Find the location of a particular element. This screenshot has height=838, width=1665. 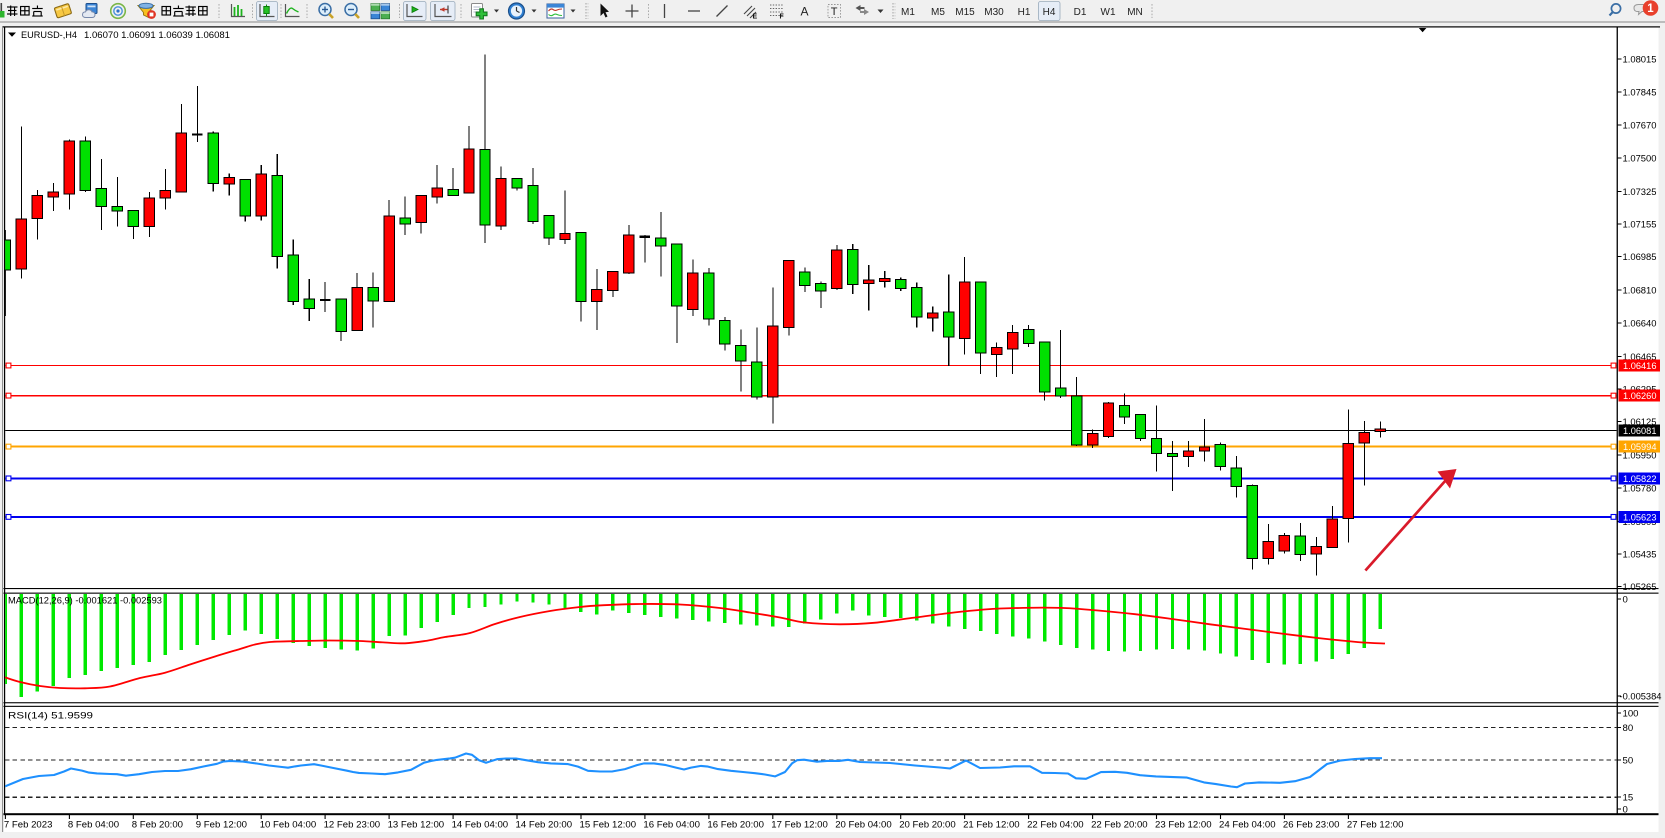

svg-text: 1.06465 is located at coordinates (1640, 357).